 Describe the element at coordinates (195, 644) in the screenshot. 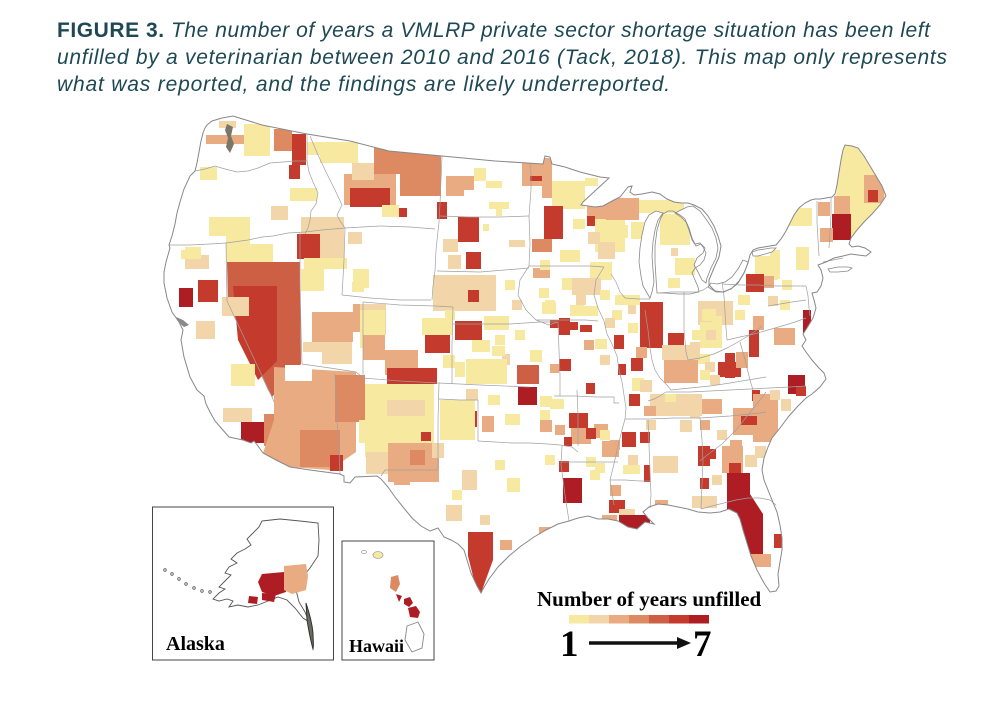

I see `svg-text: Alaska` at that location.